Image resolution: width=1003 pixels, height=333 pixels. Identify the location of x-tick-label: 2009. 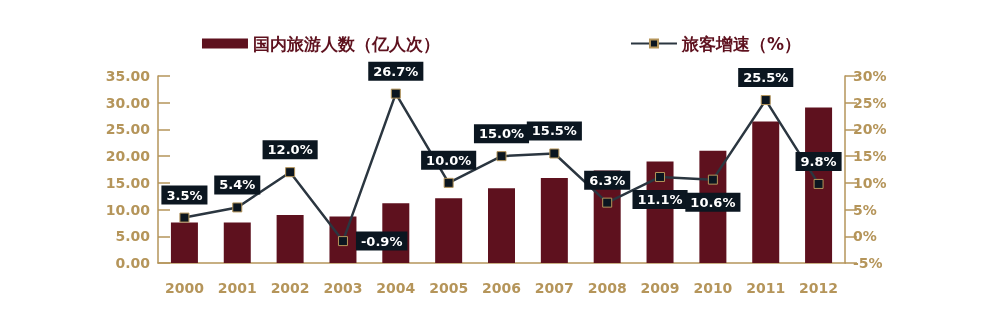
(660, 288).